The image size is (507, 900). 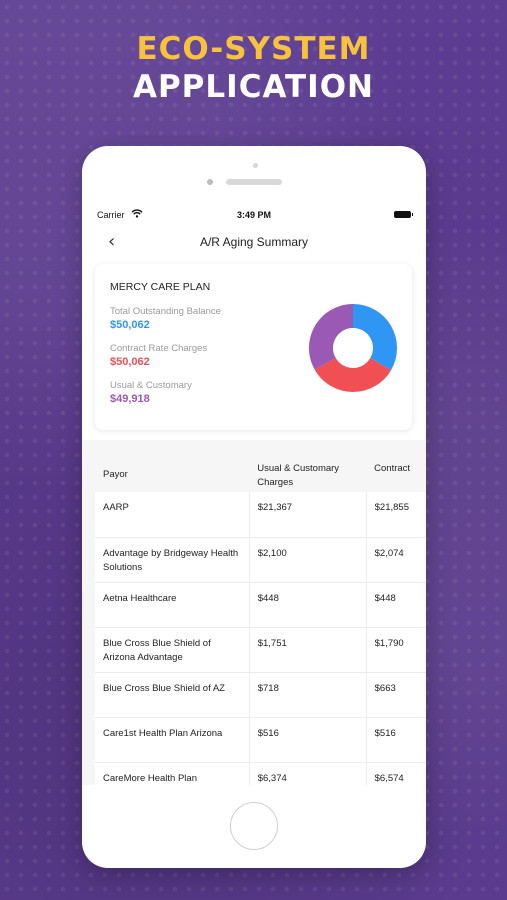 What do you see at coordinates (307, 740) in the screenshot?
I see `usual-customary-cell: $516` at bounding box center [307, 740].